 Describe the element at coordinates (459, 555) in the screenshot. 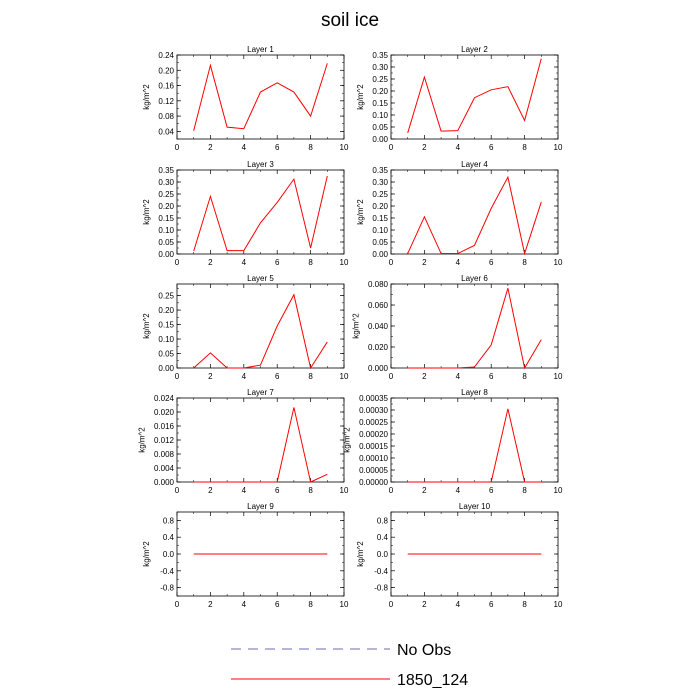

I see `panel-10: Layer 10 0 2 4 6 8 10 -0.8 -0.4 0.0 0.4 0.8 kg/m^2` at that location.